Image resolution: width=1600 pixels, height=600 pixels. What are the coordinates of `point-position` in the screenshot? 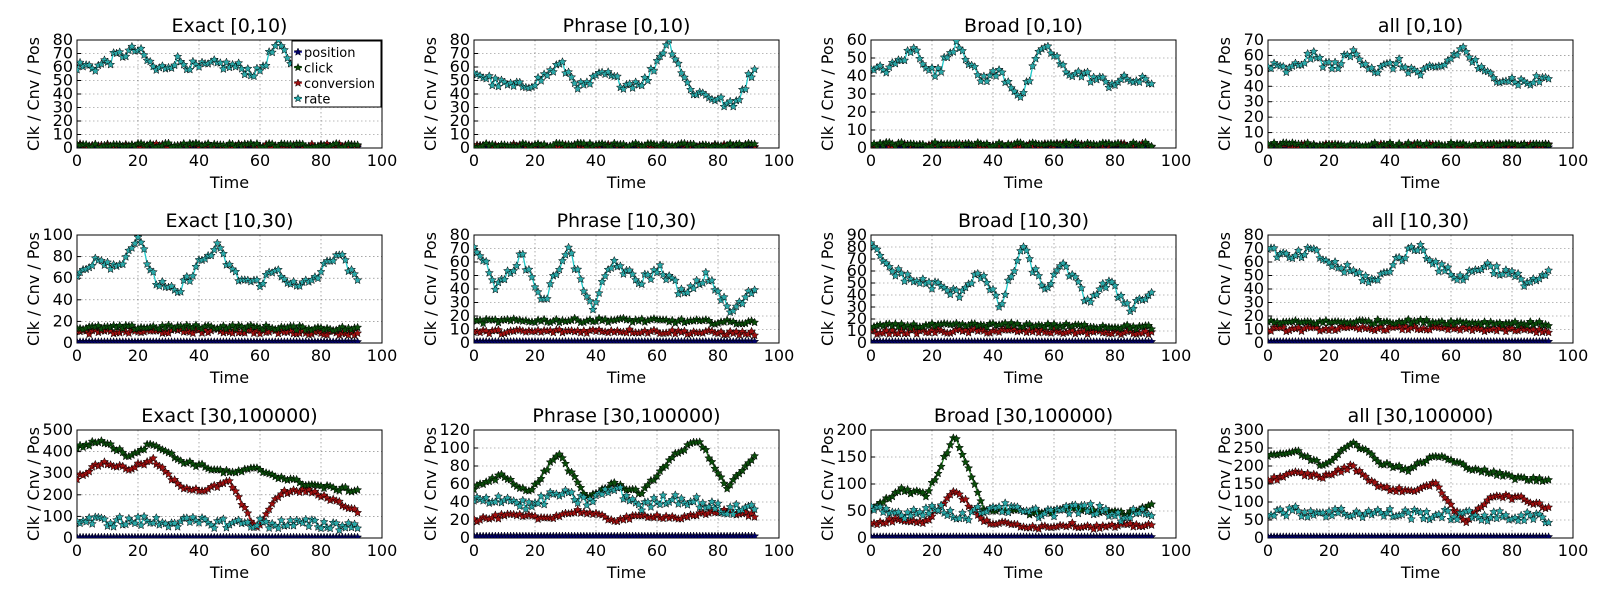 It's located at (357, 340).